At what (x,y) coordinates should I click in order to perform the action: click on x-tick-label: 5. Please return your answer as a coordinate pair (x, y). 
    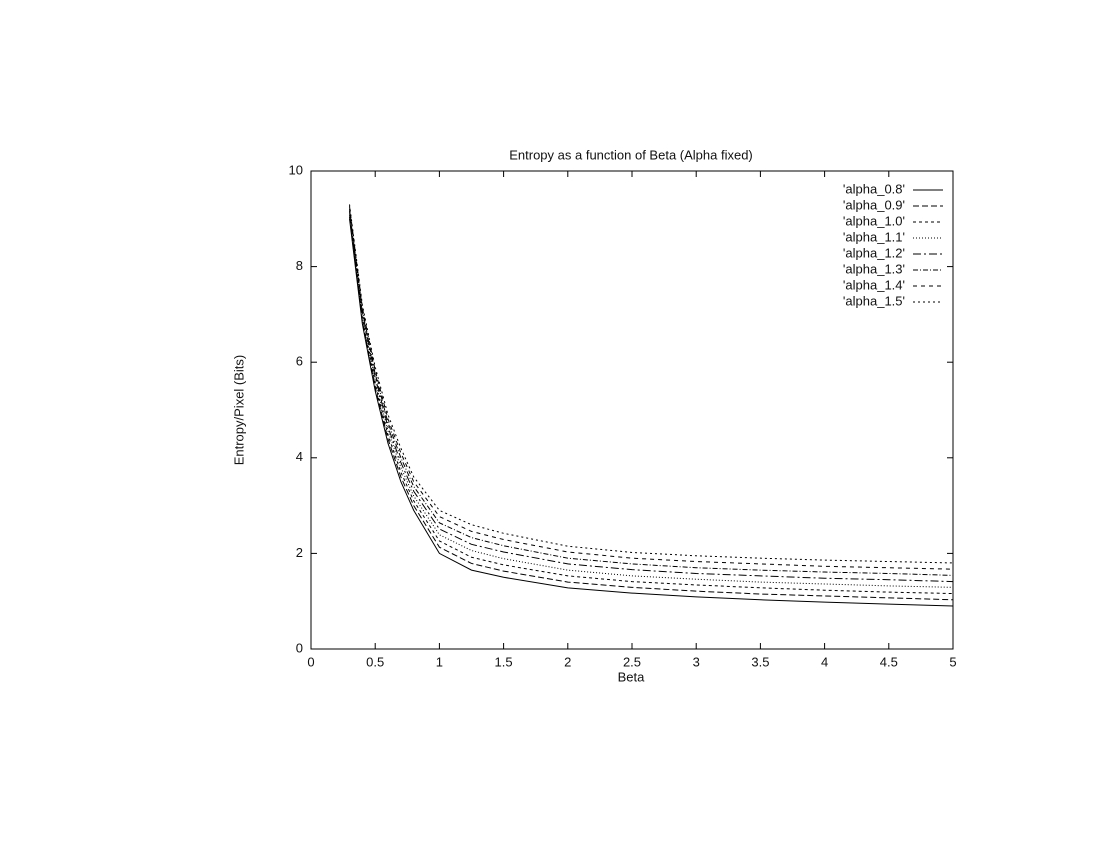
    Looking at the image, I should click on (952, 661).